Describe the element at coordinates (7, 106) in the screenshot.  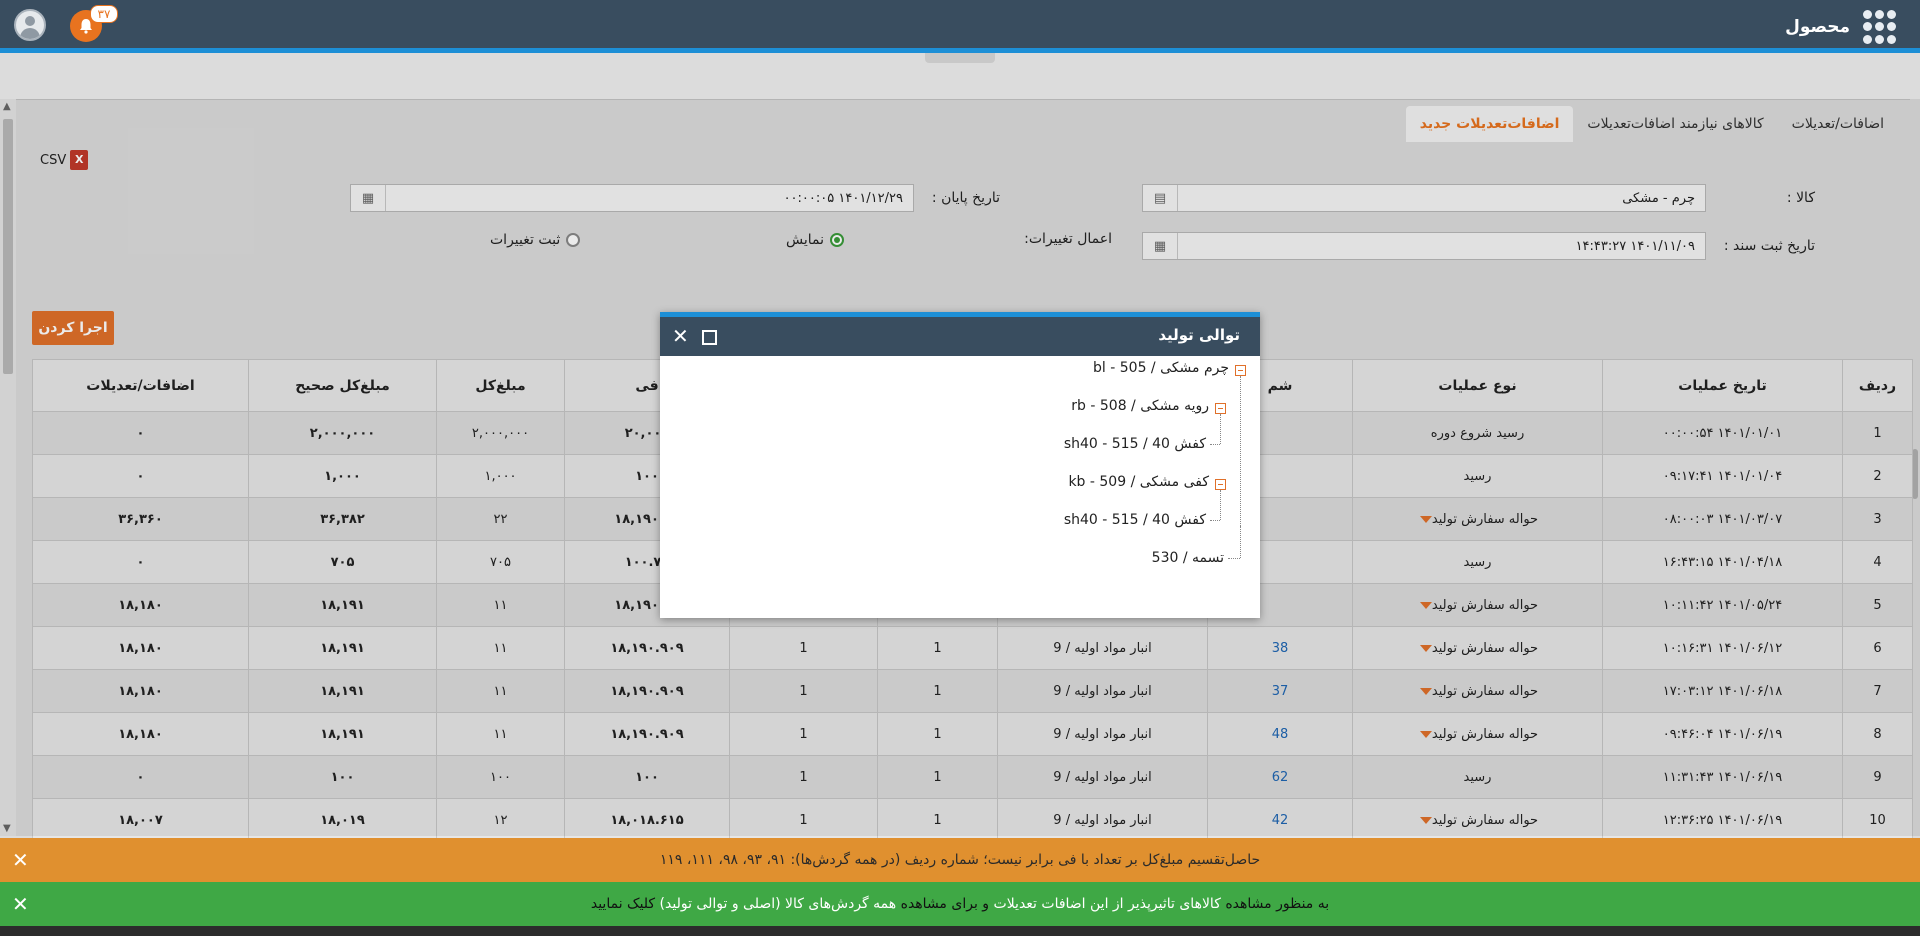
I see `scroll-up-icon: ▲` at that location.